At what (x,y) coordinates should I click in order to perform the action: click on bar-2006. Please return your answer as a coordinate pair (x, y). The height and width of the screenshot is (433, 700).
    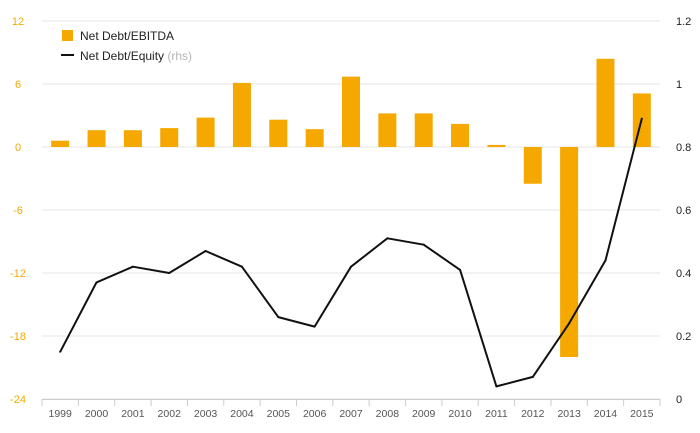
    Looking at the image, I should click on (314, 138).